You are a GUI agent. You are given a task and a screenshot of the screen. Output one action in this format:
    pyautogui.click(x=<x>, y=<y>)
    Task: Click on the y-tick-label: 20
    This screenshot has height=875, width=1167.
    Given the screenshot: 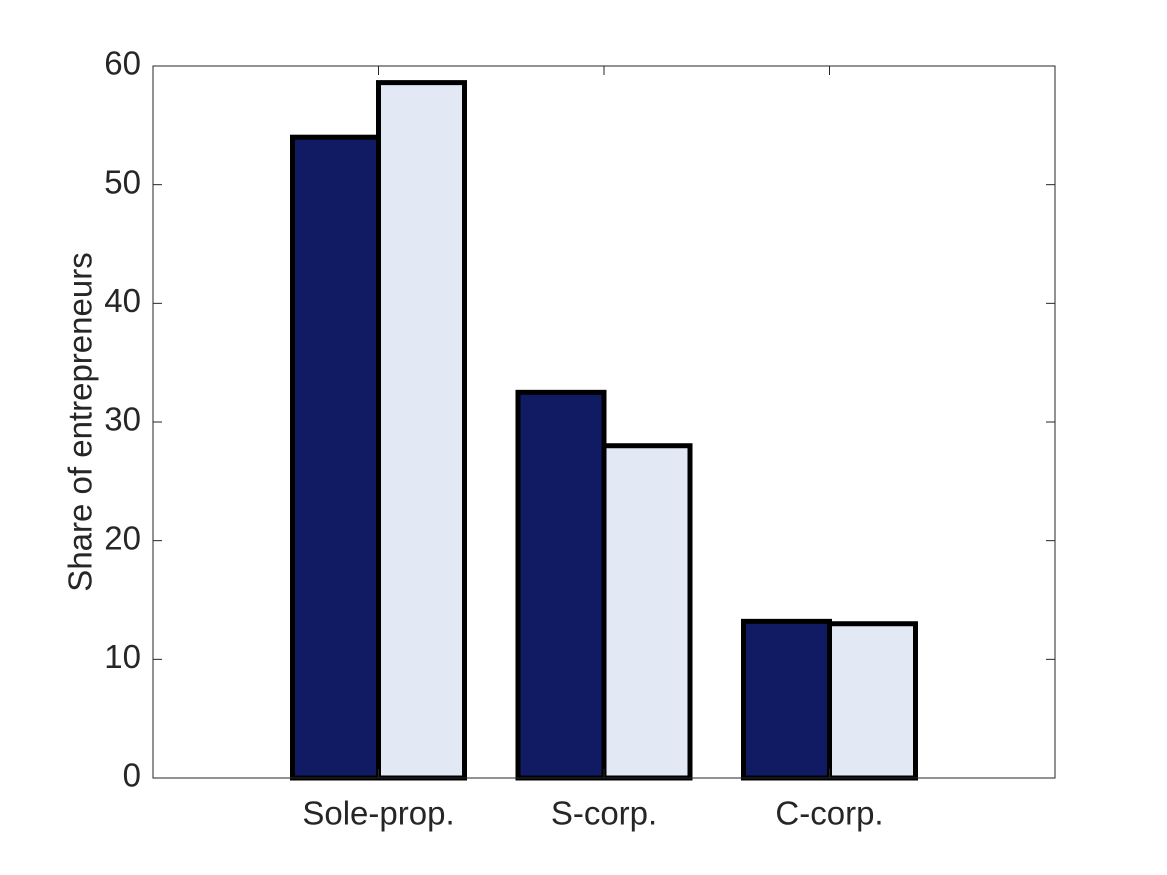 What is the action you would take?
    pyautogui.click(x=122, y=537)
    